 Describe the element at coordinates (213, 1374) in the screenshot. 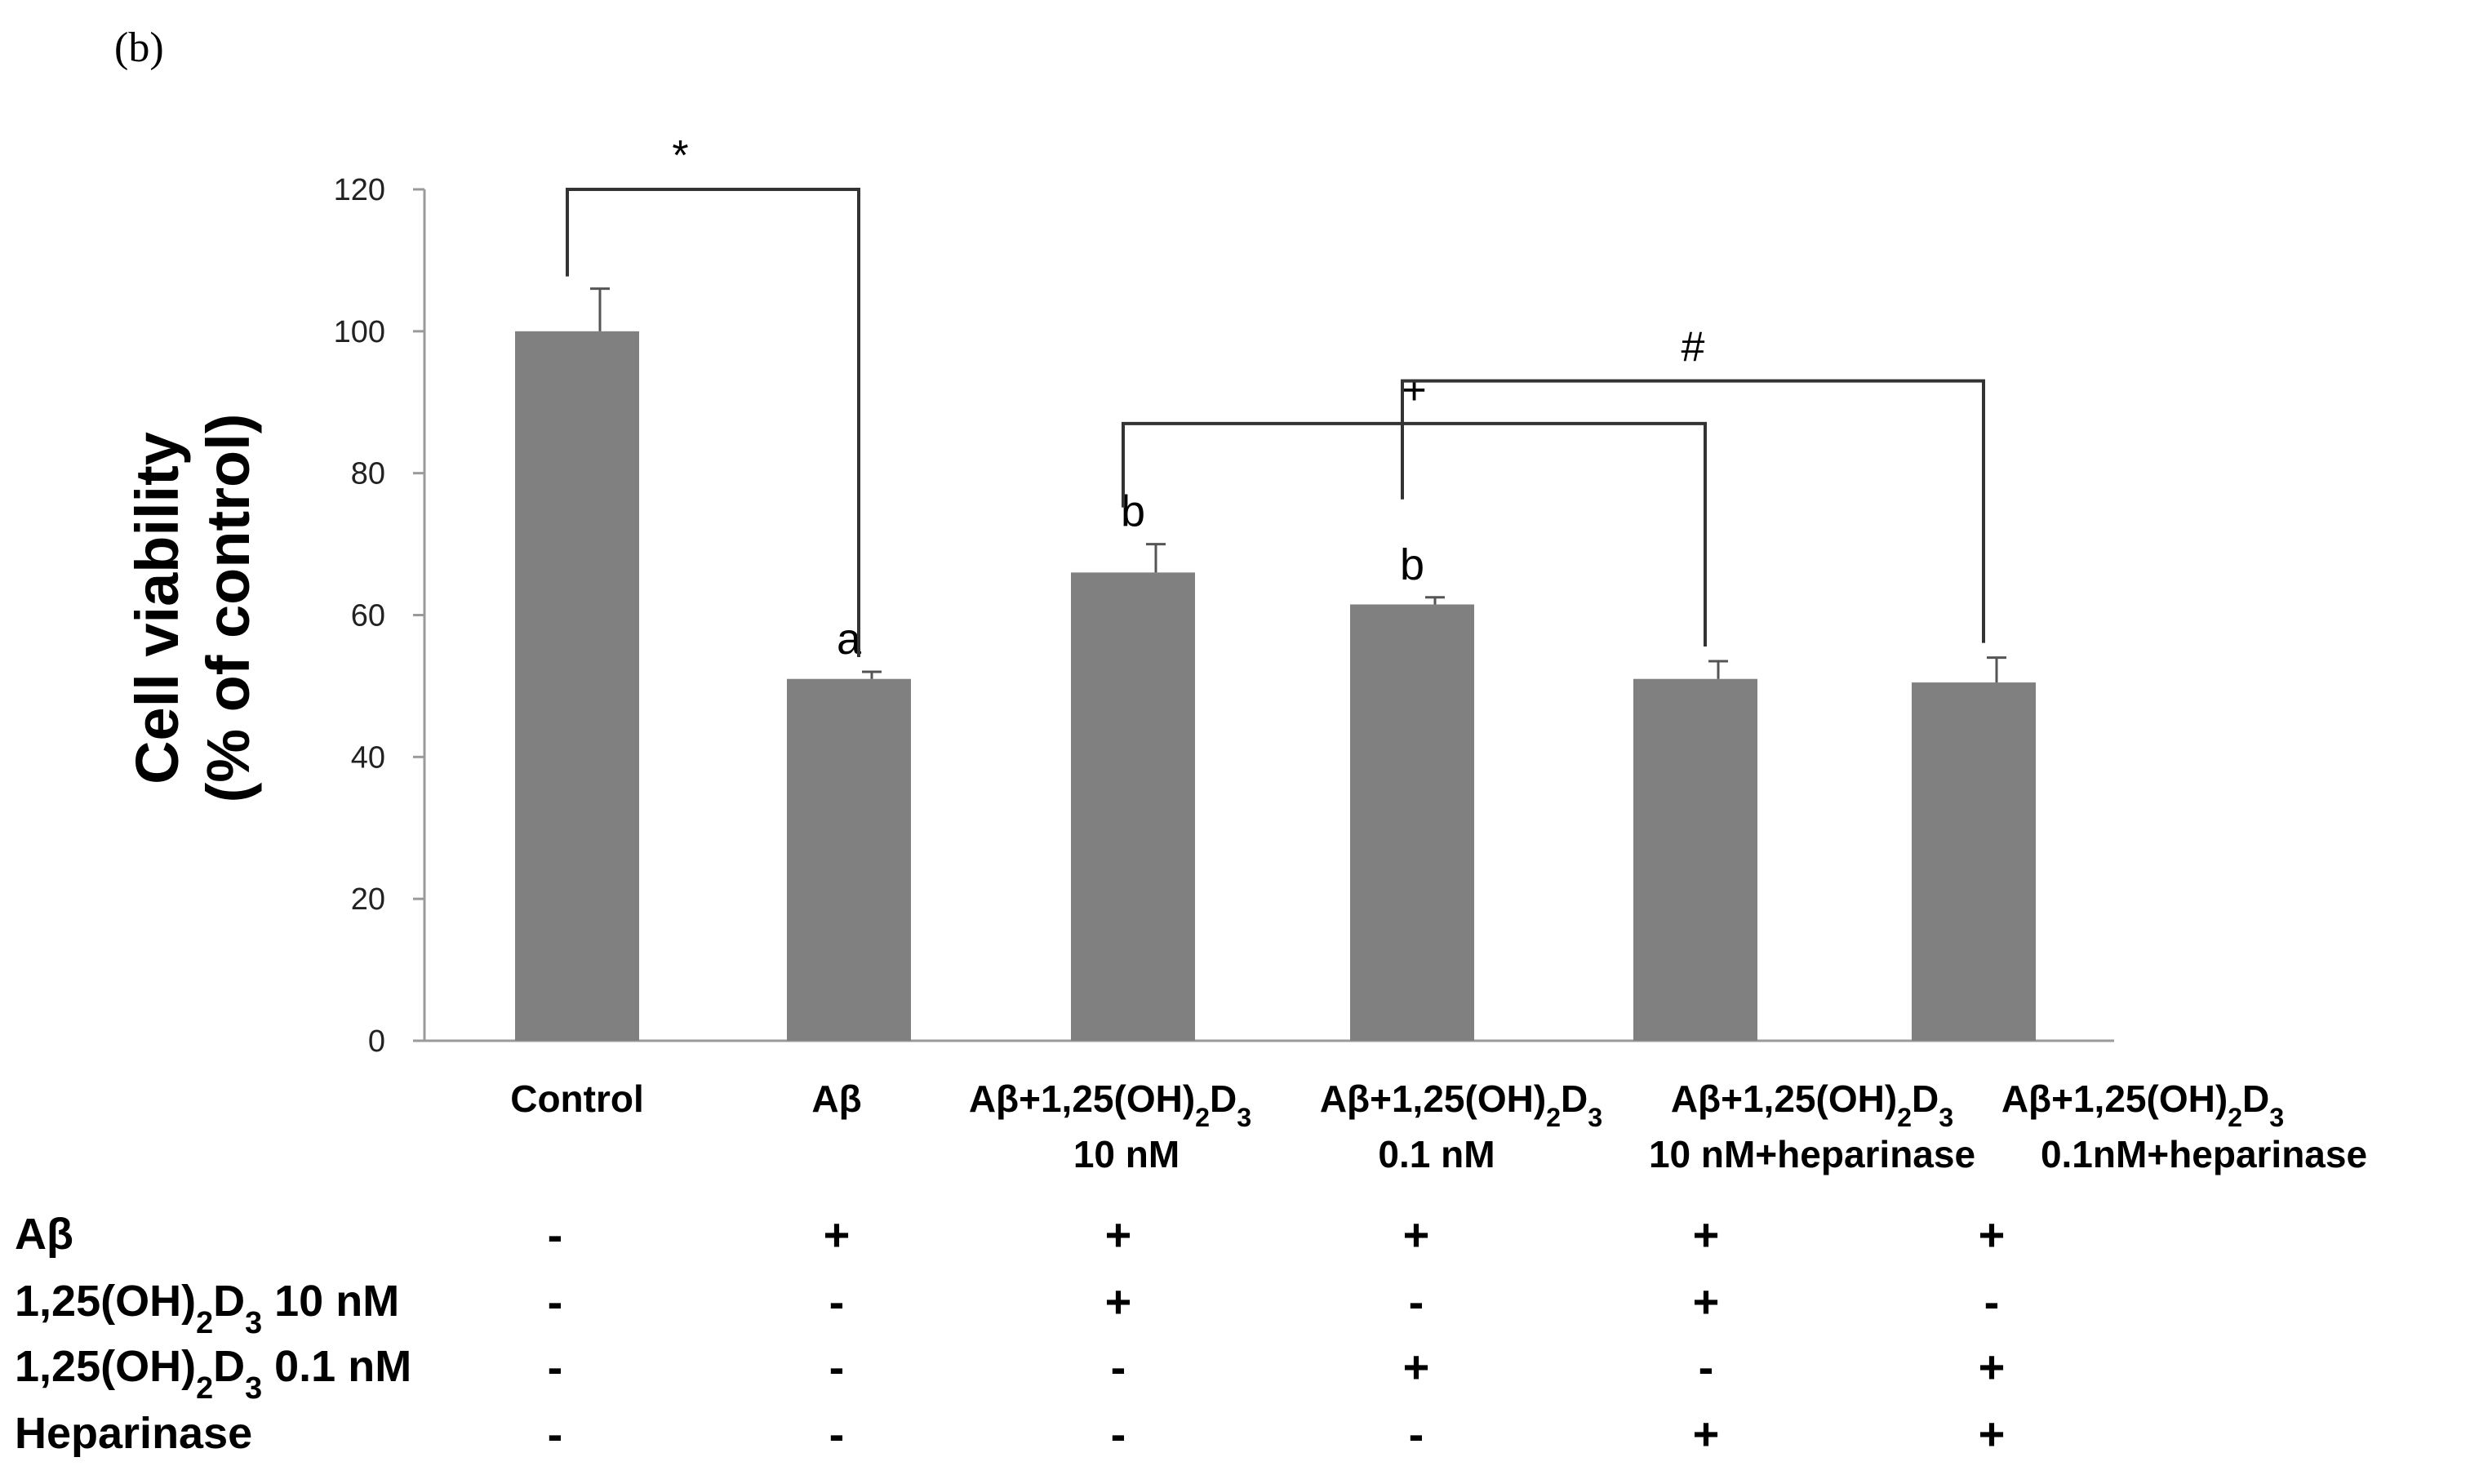

I see `table-row-label-2: 1,25(OH)2D3 0.1 nM` at that location.